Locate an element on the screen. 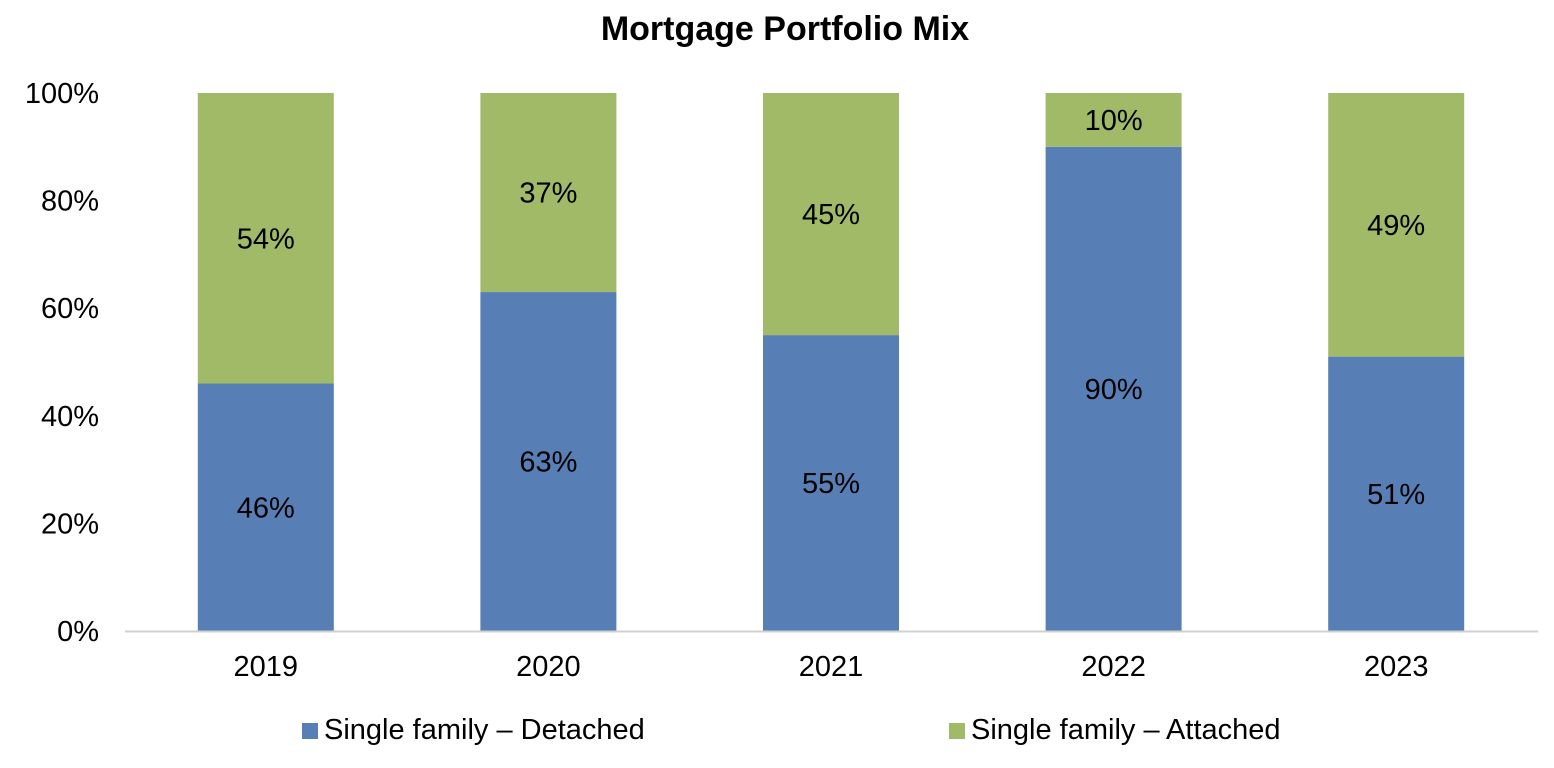 The image size is (1554, 768). x-tick-label: 2023 is located at coordinates (1396, 667).